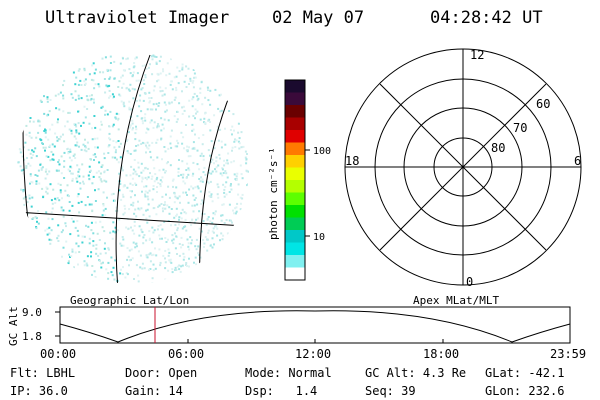 This screenshot has height=400, width=600. Describe the element at coordinates (498, 148) in the screenshot. I see `mlat-label-80: 80` at that location.